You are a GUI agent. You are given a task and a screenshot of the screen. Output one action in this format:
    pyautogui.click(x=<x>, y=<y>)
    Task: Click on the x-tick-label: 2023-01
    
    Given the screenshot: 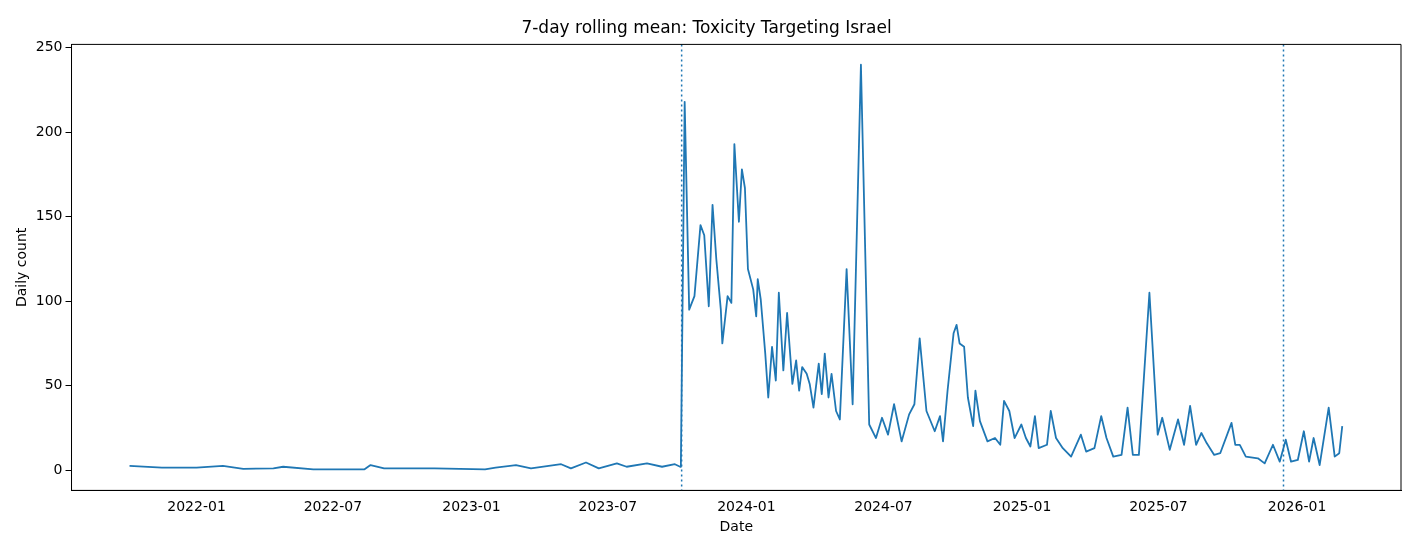 What is the action you would take?
    pyautogui.click(x=471, y=506)
    